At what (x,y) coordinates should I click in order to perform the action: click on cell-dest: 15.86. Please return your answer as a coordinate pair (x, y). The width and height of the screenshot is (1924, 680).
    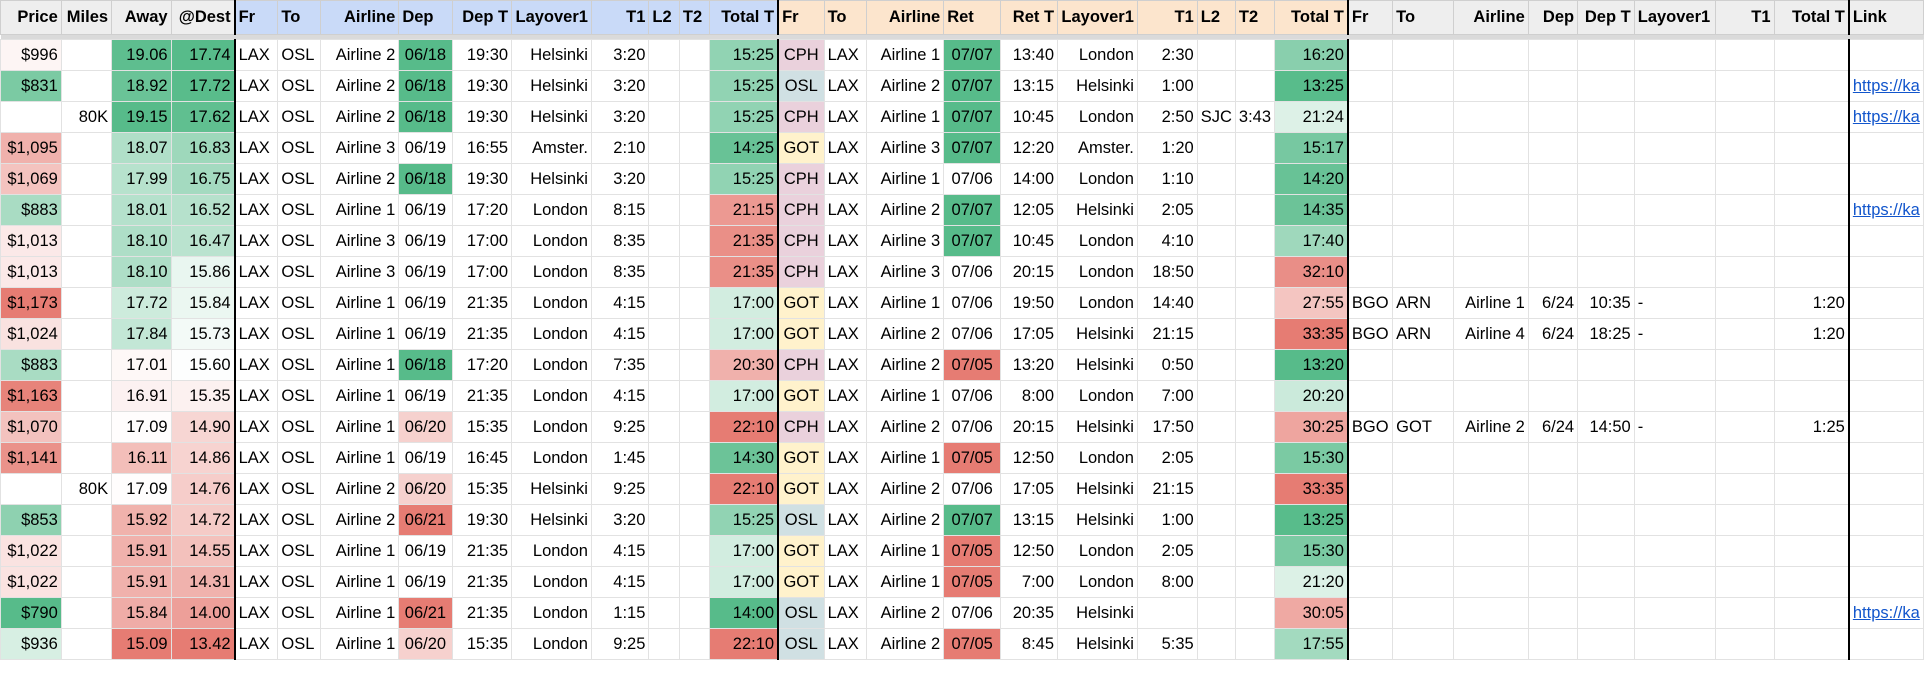
    Looking at the image, I should click on (203, 272).